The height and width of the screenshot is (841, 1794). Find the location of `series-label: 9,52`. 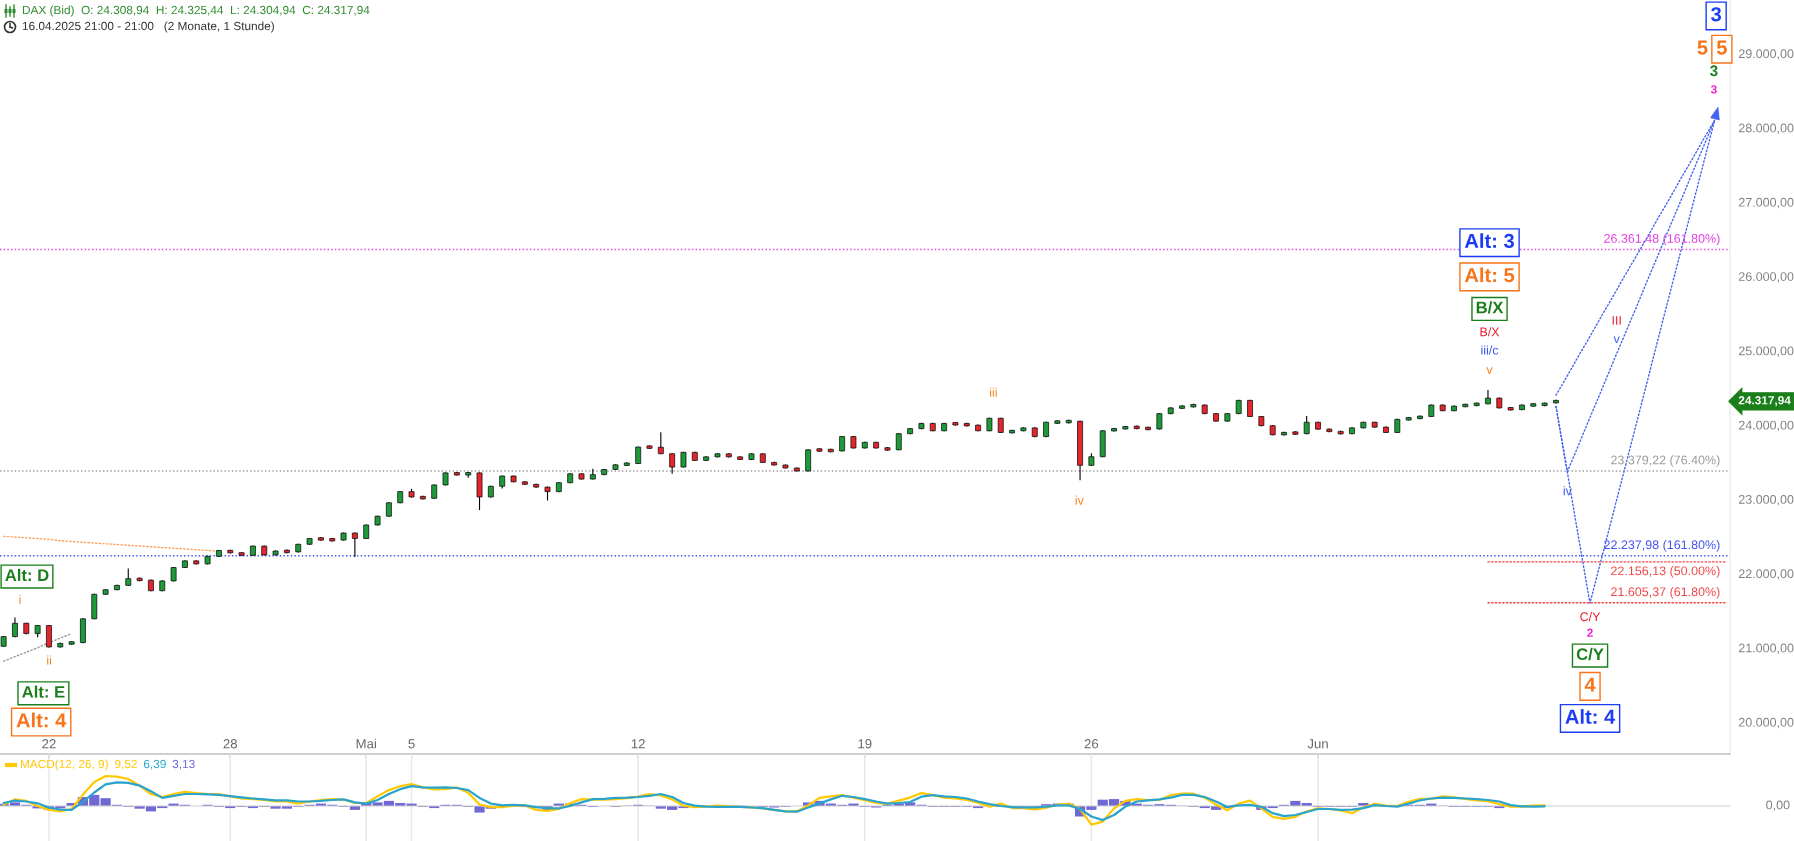

series-label: 9,52 is located at coordinates (126, 764).